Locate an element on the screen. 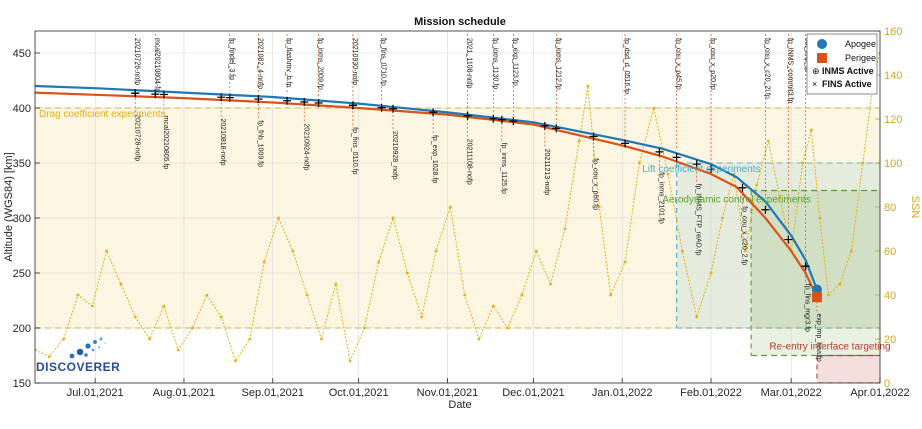  lower-label-13: fp_INMS_FTP_reAD.fp is located at coordinates (698, 220).